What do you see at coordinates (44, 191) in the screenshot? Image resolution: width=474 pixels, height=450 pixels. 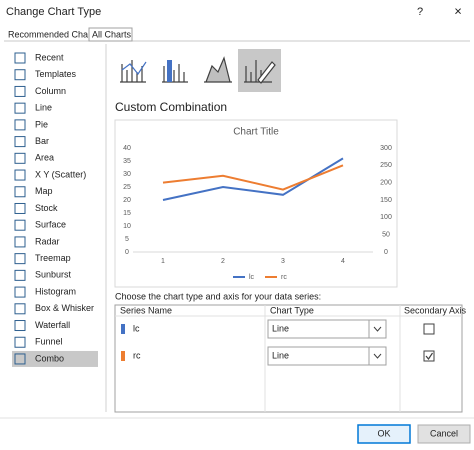 I see `chart-type-item: Map` at bounding box center [44, 191].